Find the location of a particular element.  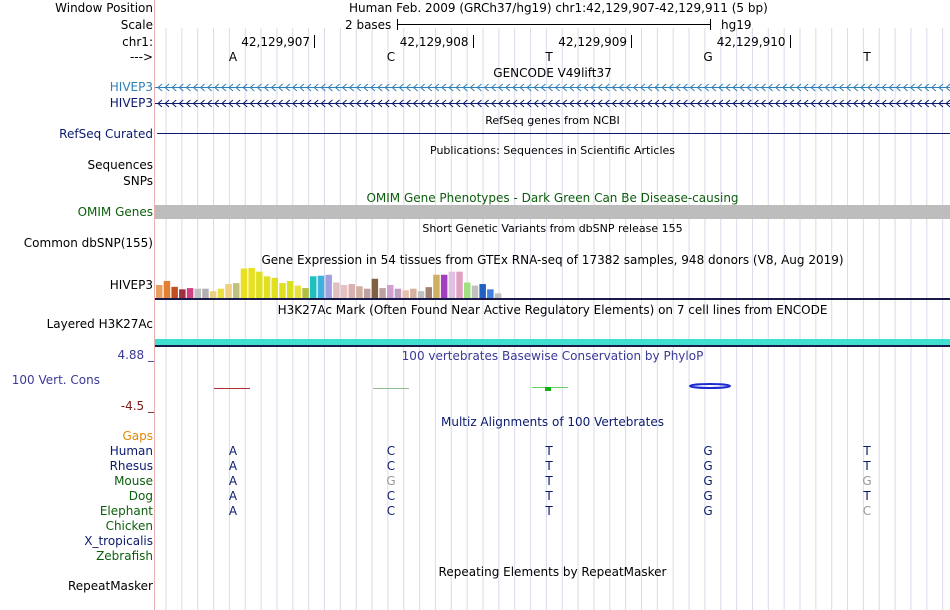

species-label: Chicken is located at coordinates (129, 526).